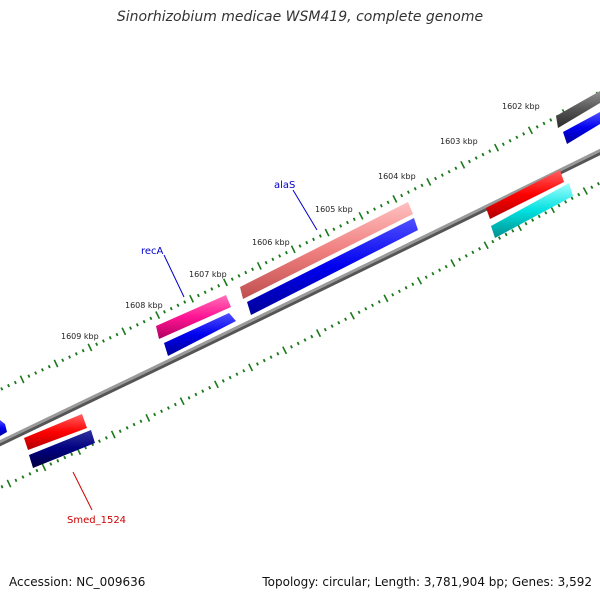 The image size is (600, 600). I want to click on gene-alaS, so click(326, 250).